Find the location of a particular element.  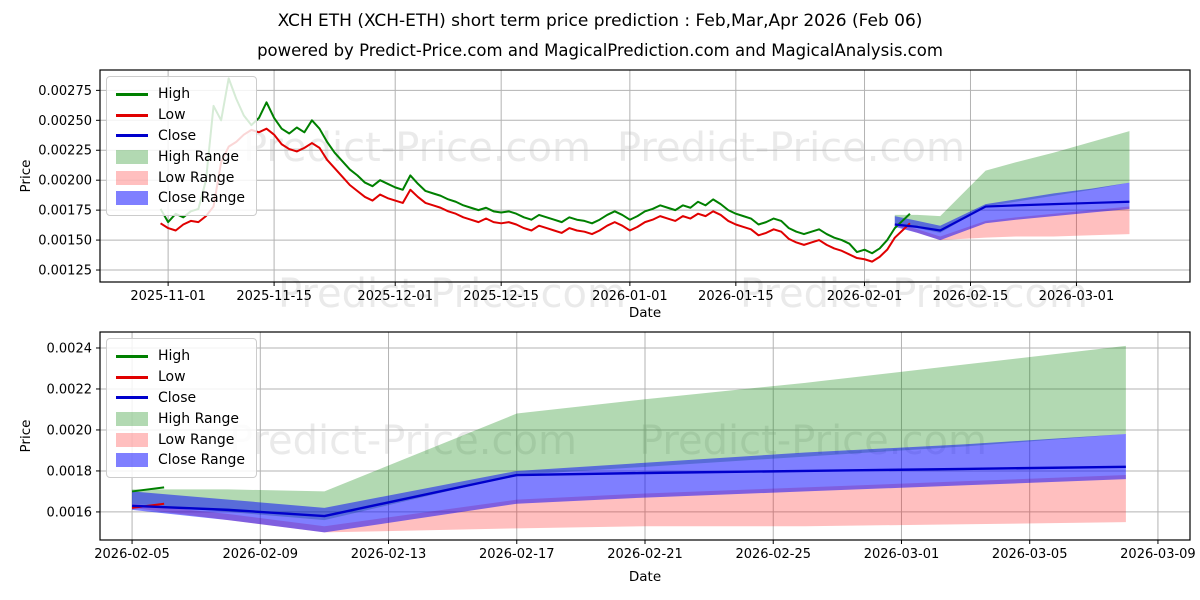

x-tick-label: 2025-12-15 is located at coordinates (501, 296).